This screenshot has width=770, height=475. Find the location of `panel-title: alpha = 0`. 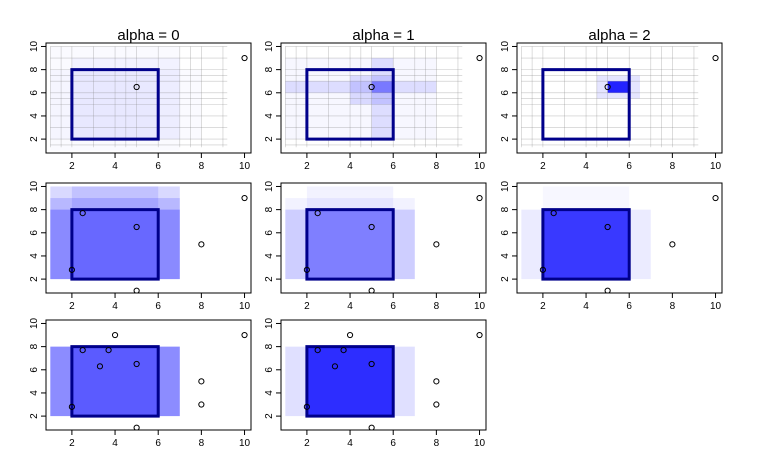

panel-title: alpha = 0 is located at coordinates (148, 35).